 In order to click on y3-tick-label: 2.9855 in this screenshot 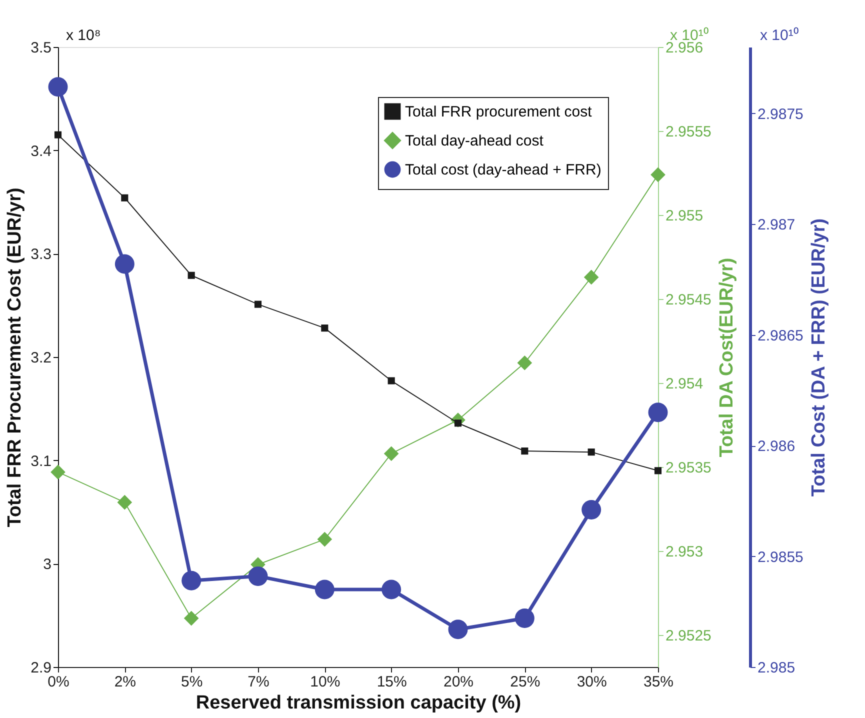, I will do `click(781, 557)`.